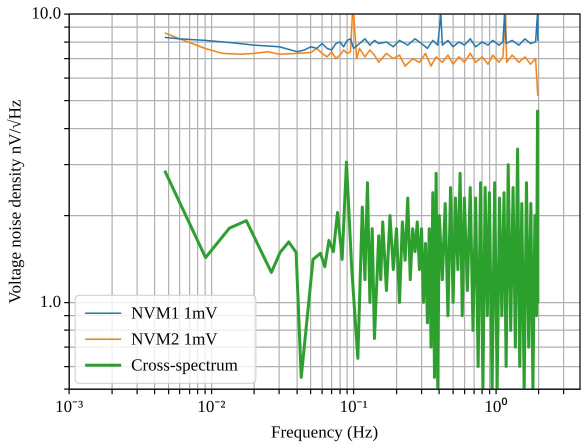  Describe the element at coordinates (354, 406) in the screenshot. I see `x-tick-label: 10⁻¹` at that location.